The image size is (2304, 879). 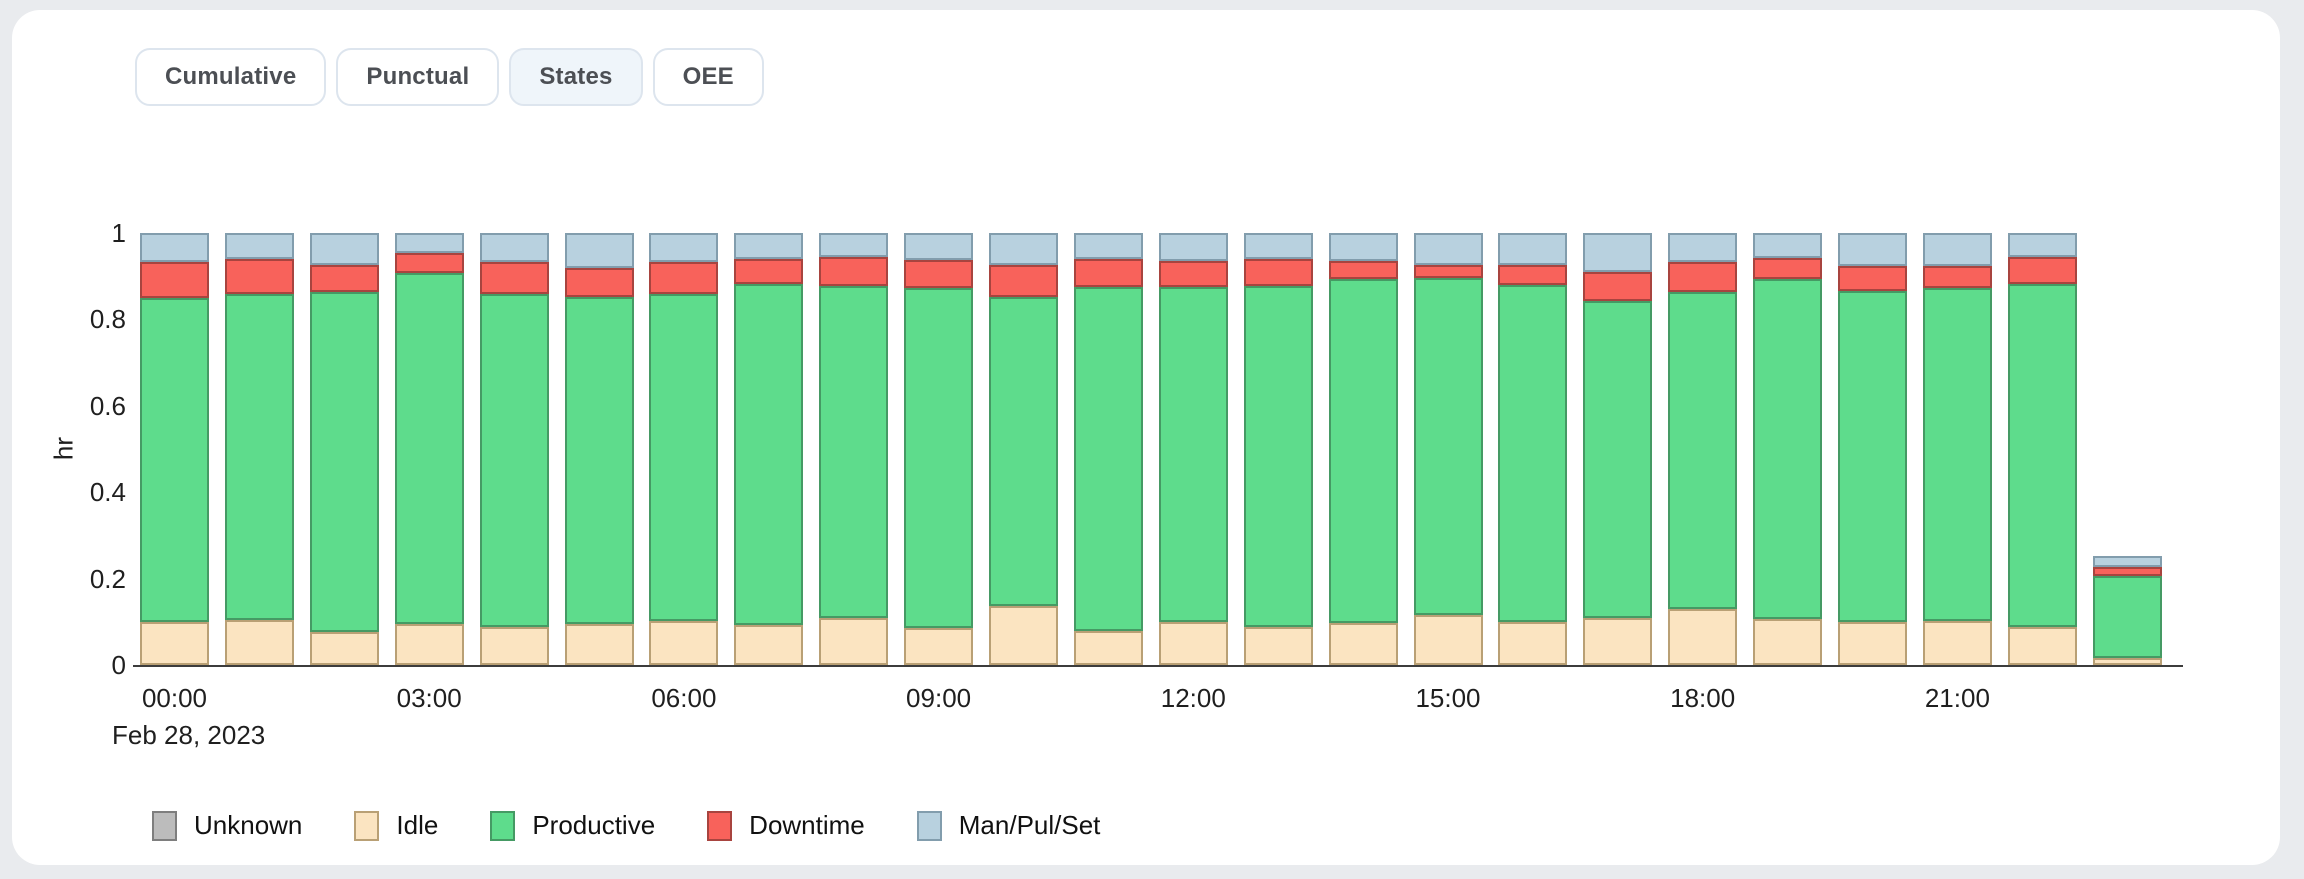 I want to click on bar-11:00, so click(x=1108, y=449).